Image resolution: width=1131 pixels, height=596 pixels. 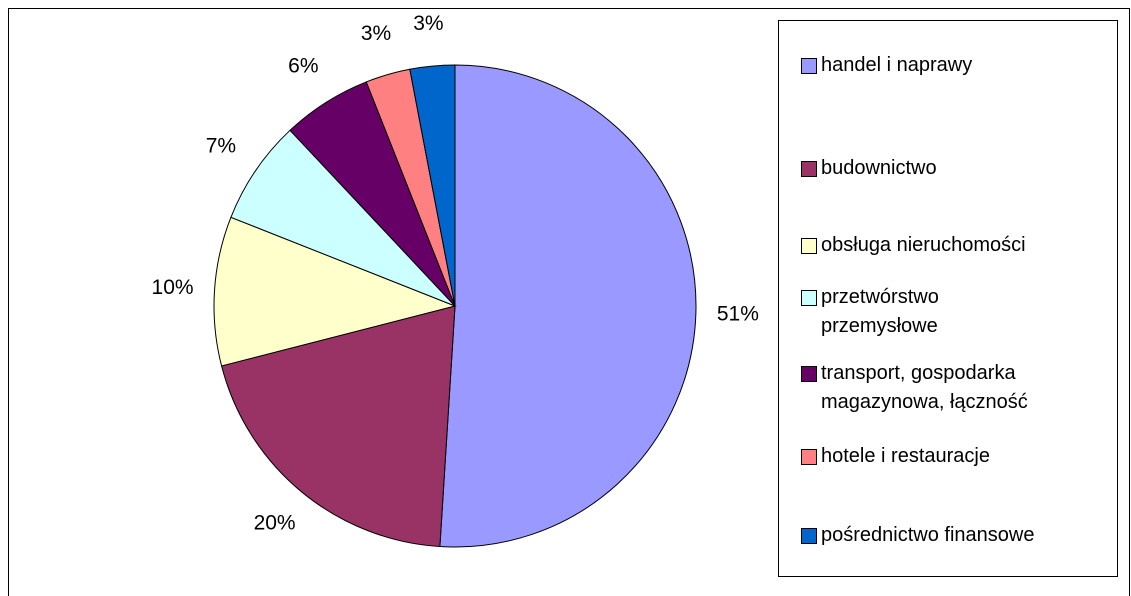 I want to click on legend-label: hotele i restauracje, so click(x=905, y=456).